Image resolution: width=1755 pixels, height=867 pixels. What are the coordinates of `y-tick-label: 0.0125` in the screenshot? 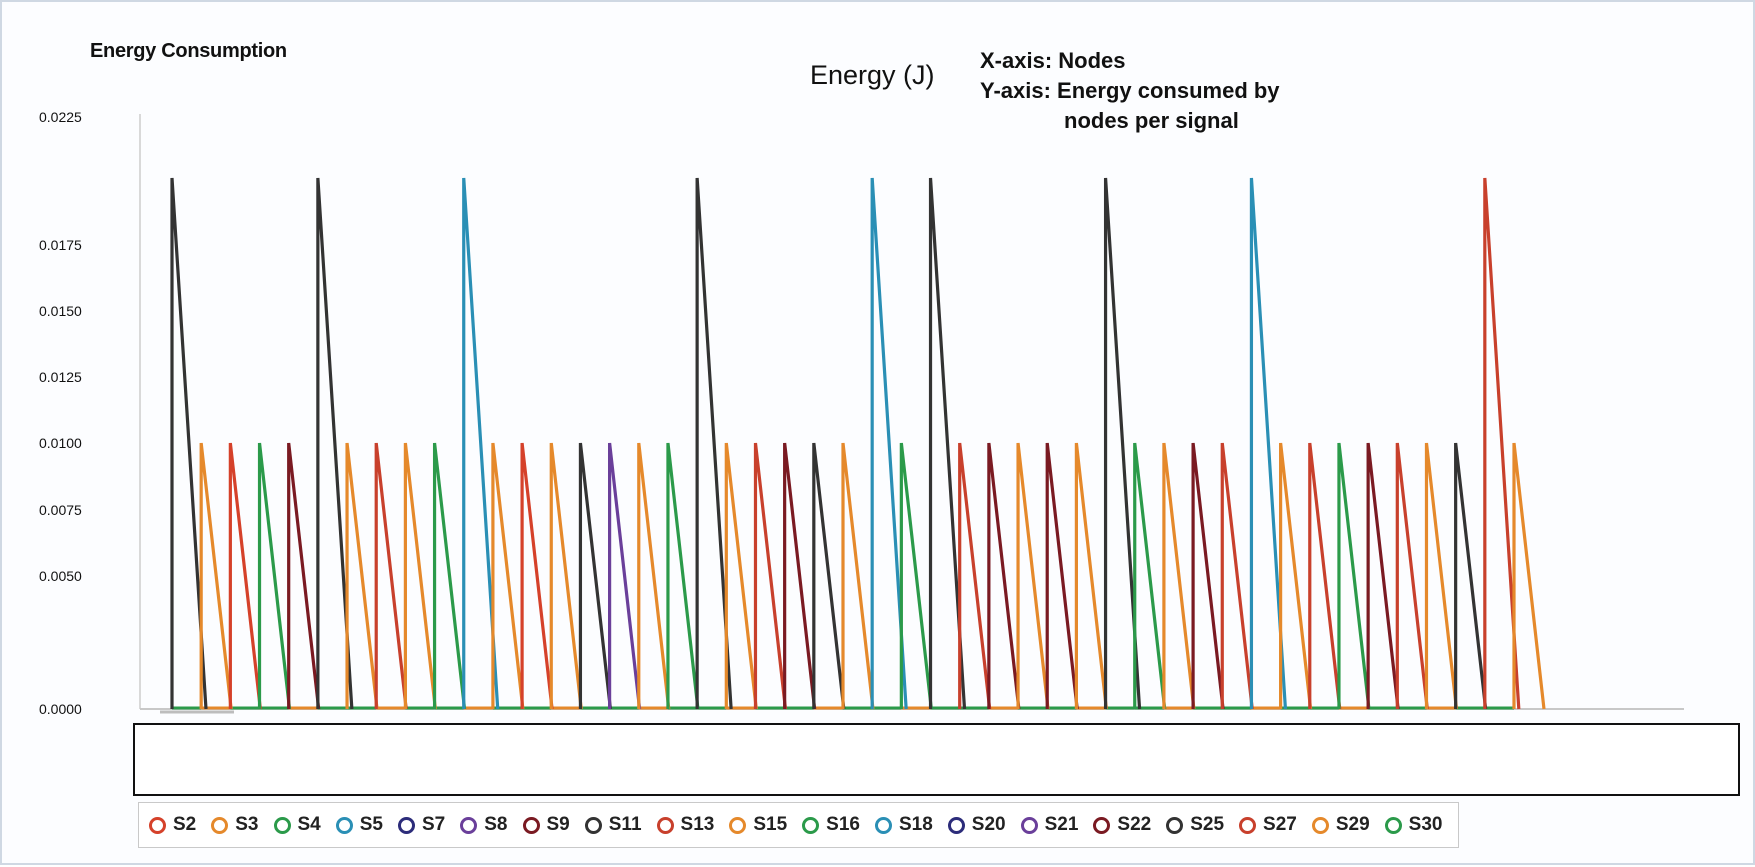 It's located at (60, 377).